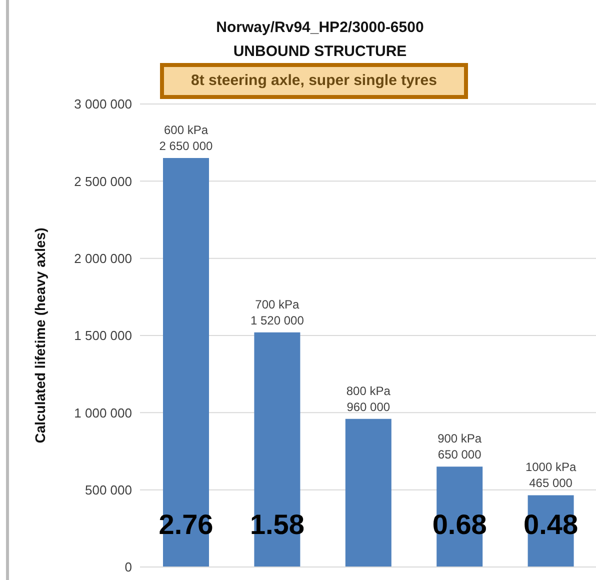  Describe the element at coordinates (368, 399) in the screenshot. I see `data-label: 800 kPa 960 000` at that location.